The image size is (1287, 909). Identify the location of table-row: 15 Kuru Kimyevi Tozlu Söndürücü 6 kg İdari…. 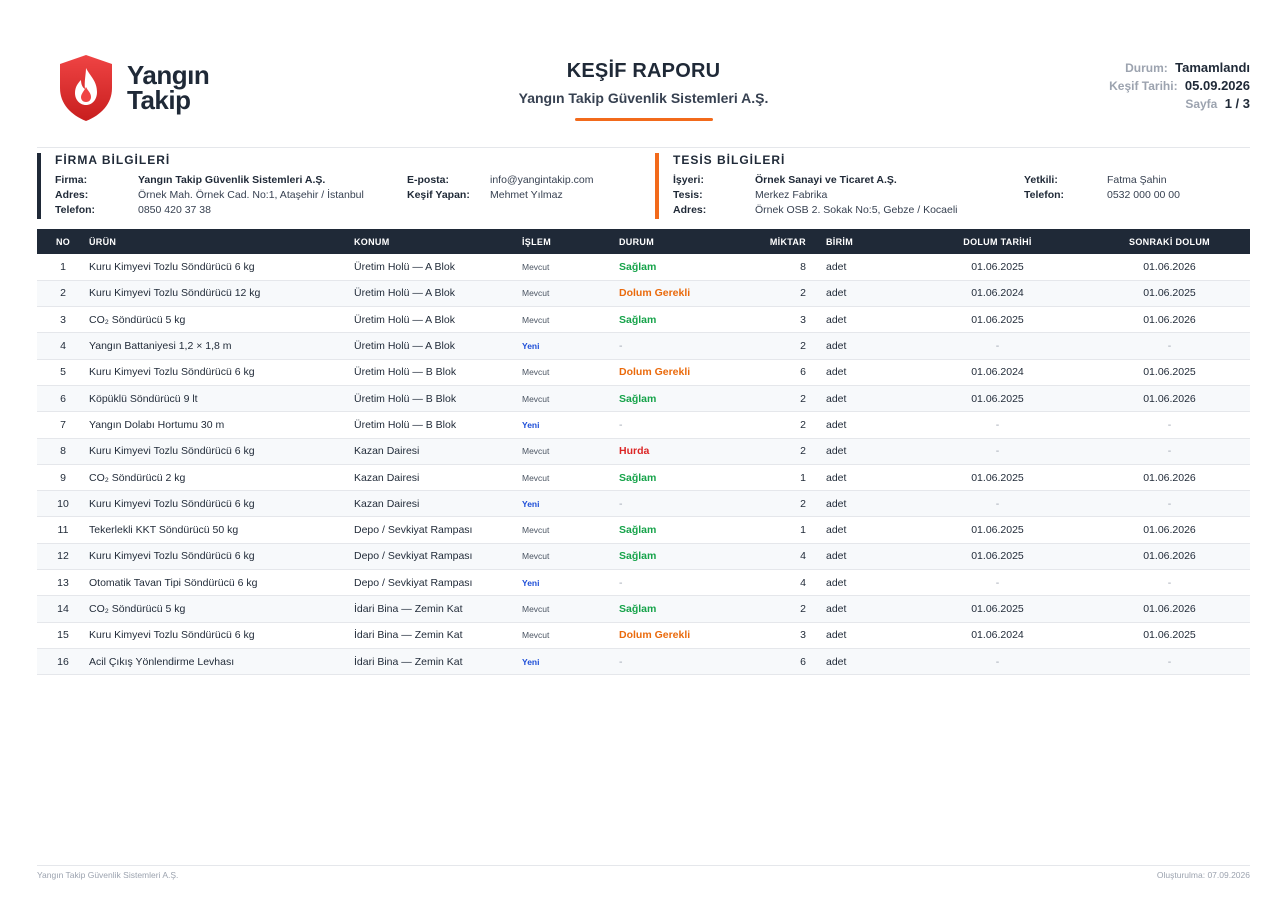
(643, 635).